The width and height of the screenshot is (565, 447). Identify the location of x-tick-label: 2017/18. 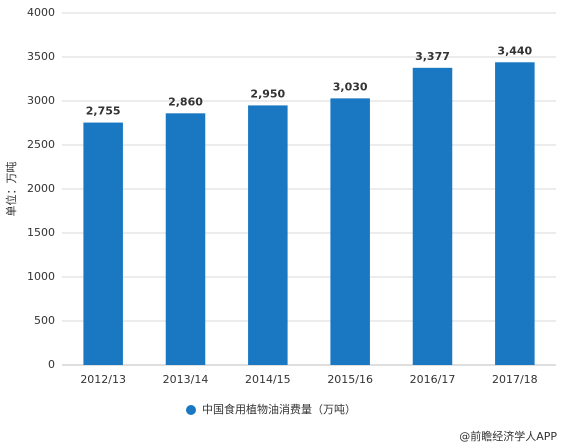
(515, 379).